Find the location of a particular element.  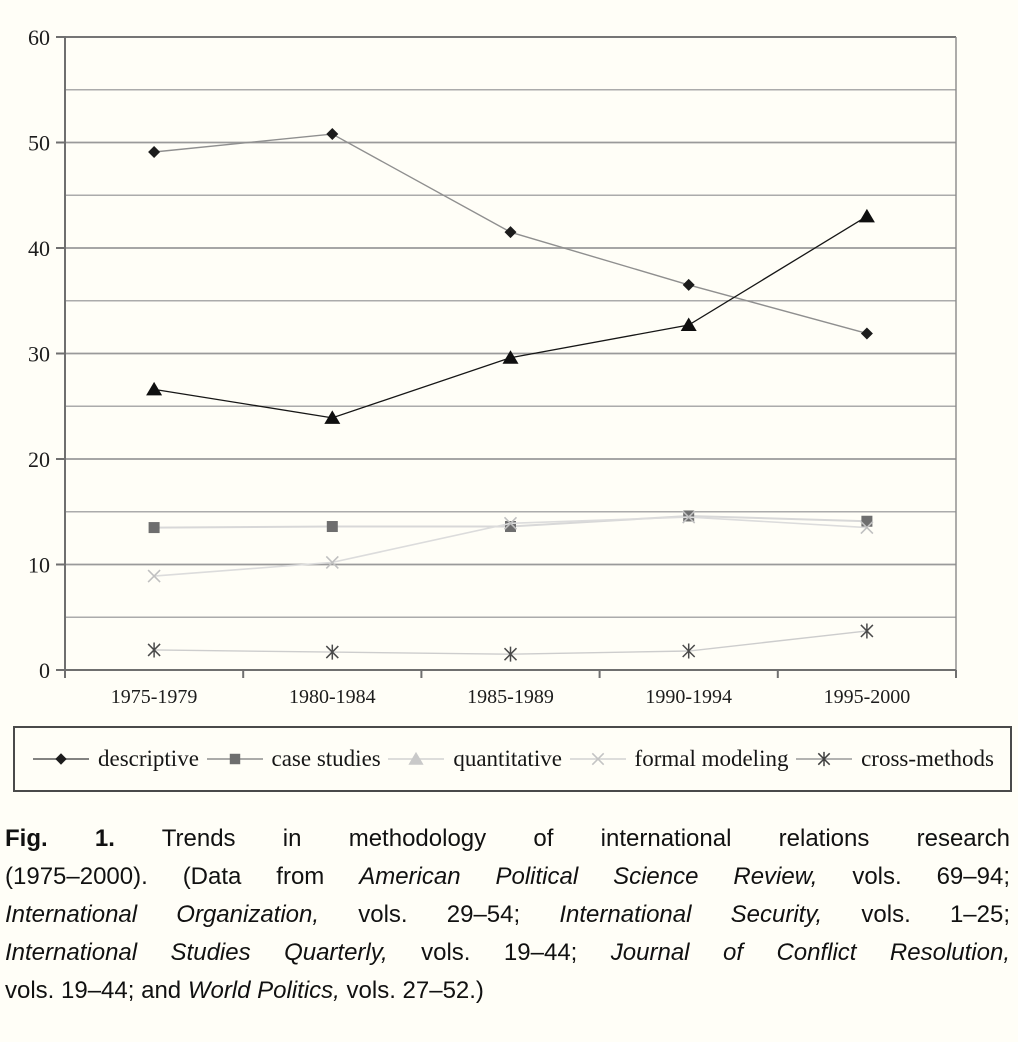

legend-label: formal modeling is located at coordinates (711, 758).